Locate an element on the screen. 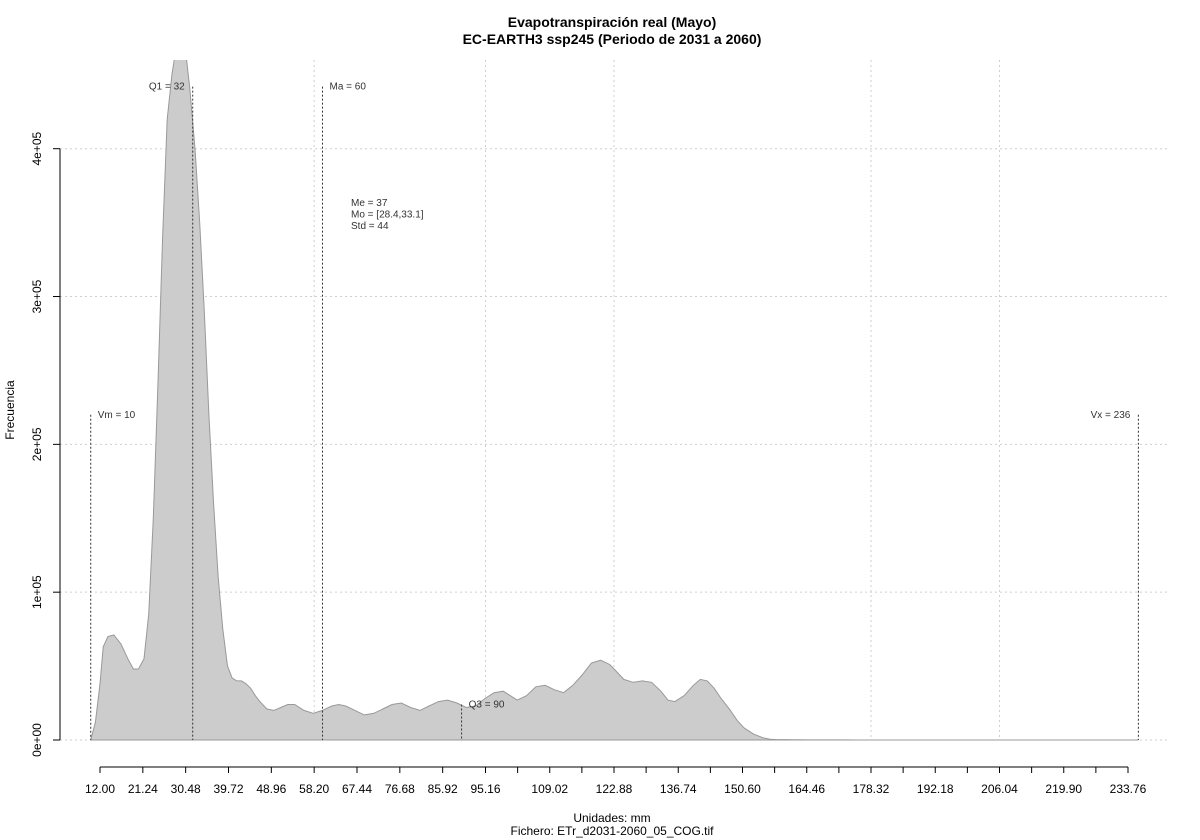 Image resolution: width=1200 pixels, height=840 pixels. x-tick-label: 219.90 is located at coordinates (1063, 789).